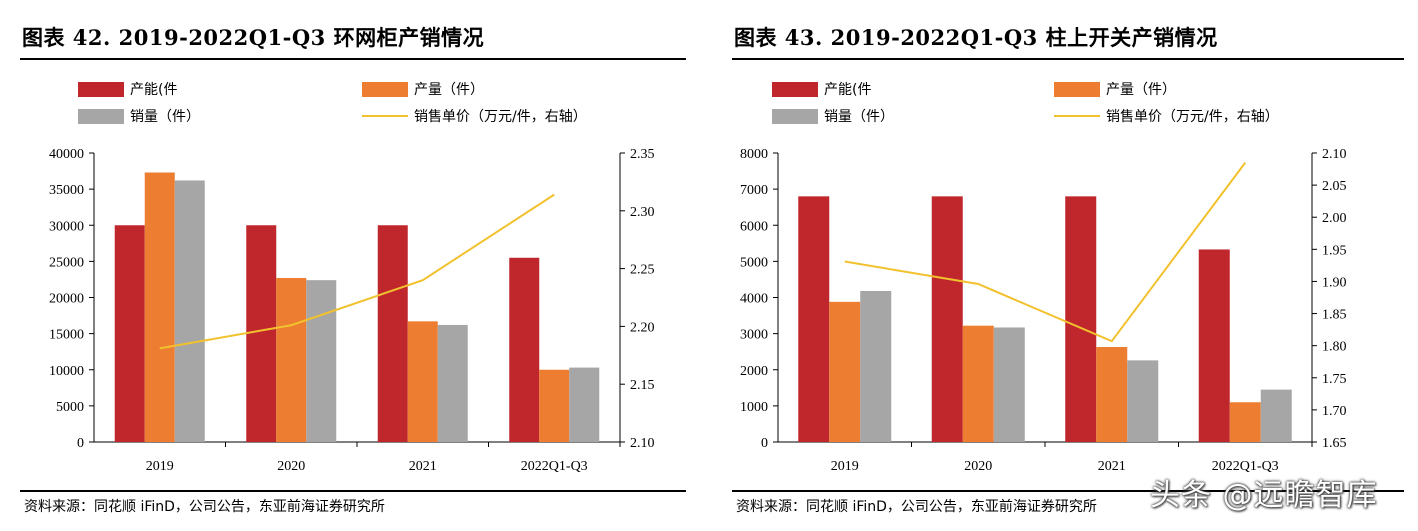 The height and width of the screenshot is (531, 1418). What do you see at coordinates (66, 262) in the screenshot?
I see `y-tick-label: 25000` at bounding box center [66, 262].